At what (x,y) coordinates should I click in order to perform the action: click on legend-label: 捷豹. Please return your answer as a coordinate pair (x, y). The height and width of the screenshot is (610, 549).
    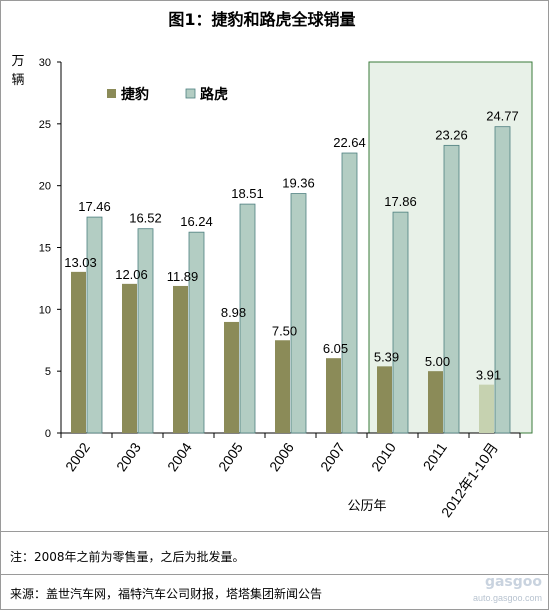
    Looking at the image, I should click on (135, 94).